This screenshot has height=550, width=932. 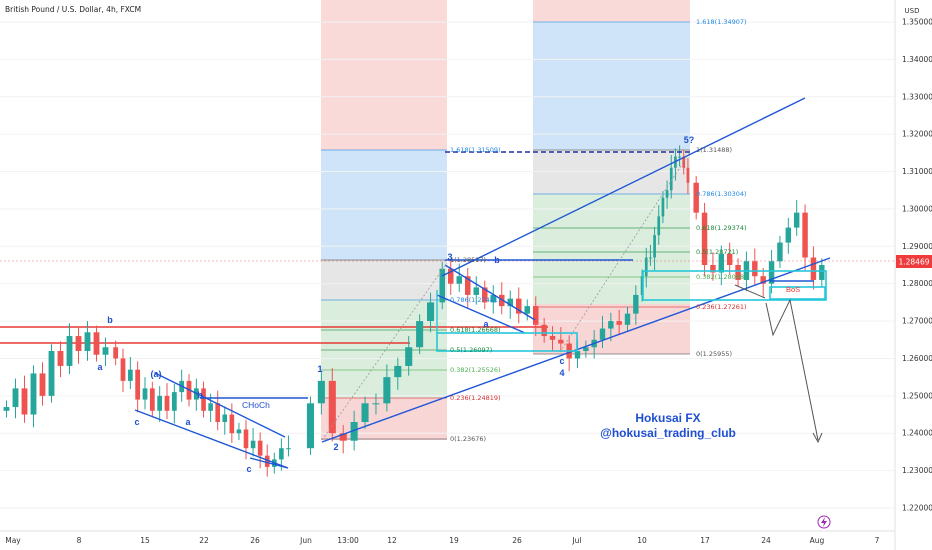 What do you see at coordinates (623, 187) in the screenshot?
I see `channel-upper-line` at bounding box center [623, 187].